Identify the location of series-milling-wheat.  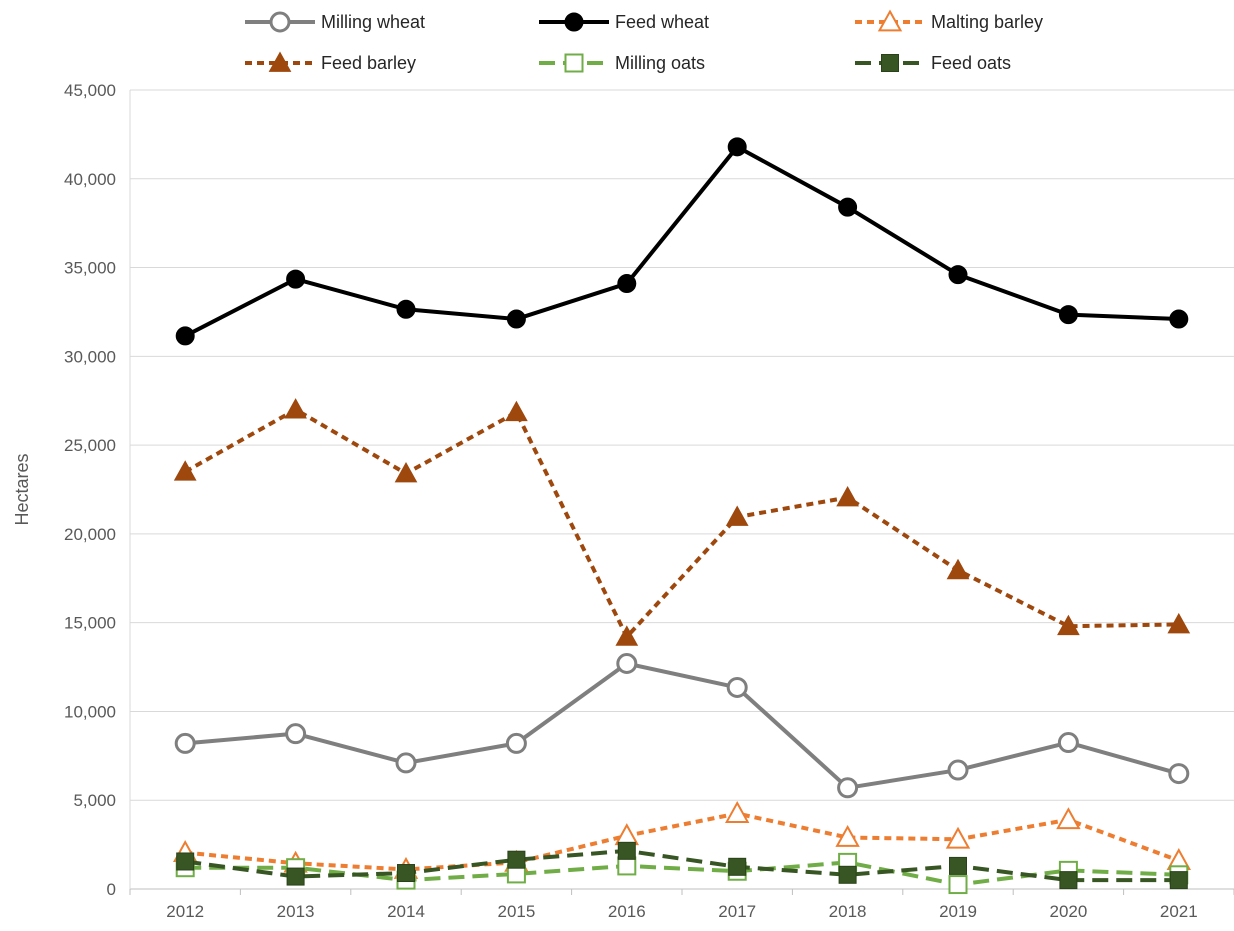
(682, 726).